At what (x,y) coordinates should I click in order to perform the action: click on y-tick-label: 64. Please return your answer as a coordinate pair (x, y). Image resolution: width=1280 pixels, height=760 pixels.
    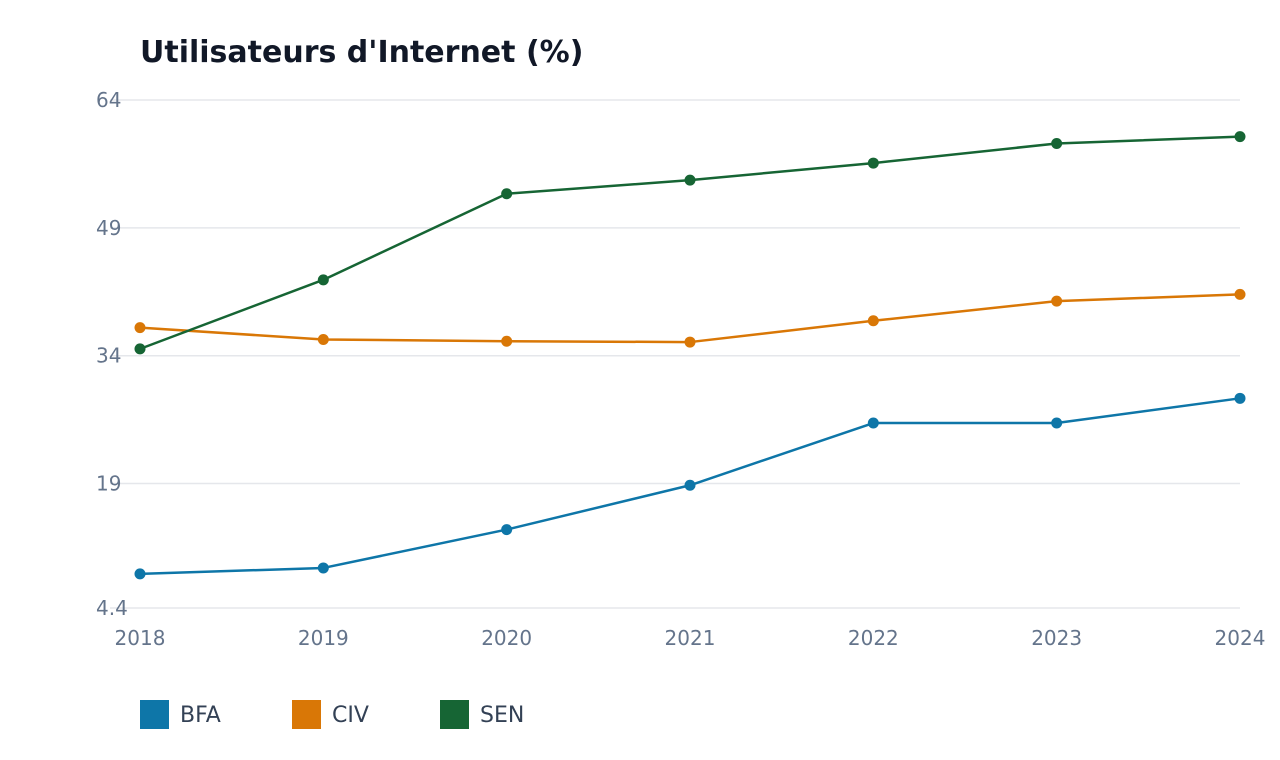
    Looking at the image, I should click on (108, 100).